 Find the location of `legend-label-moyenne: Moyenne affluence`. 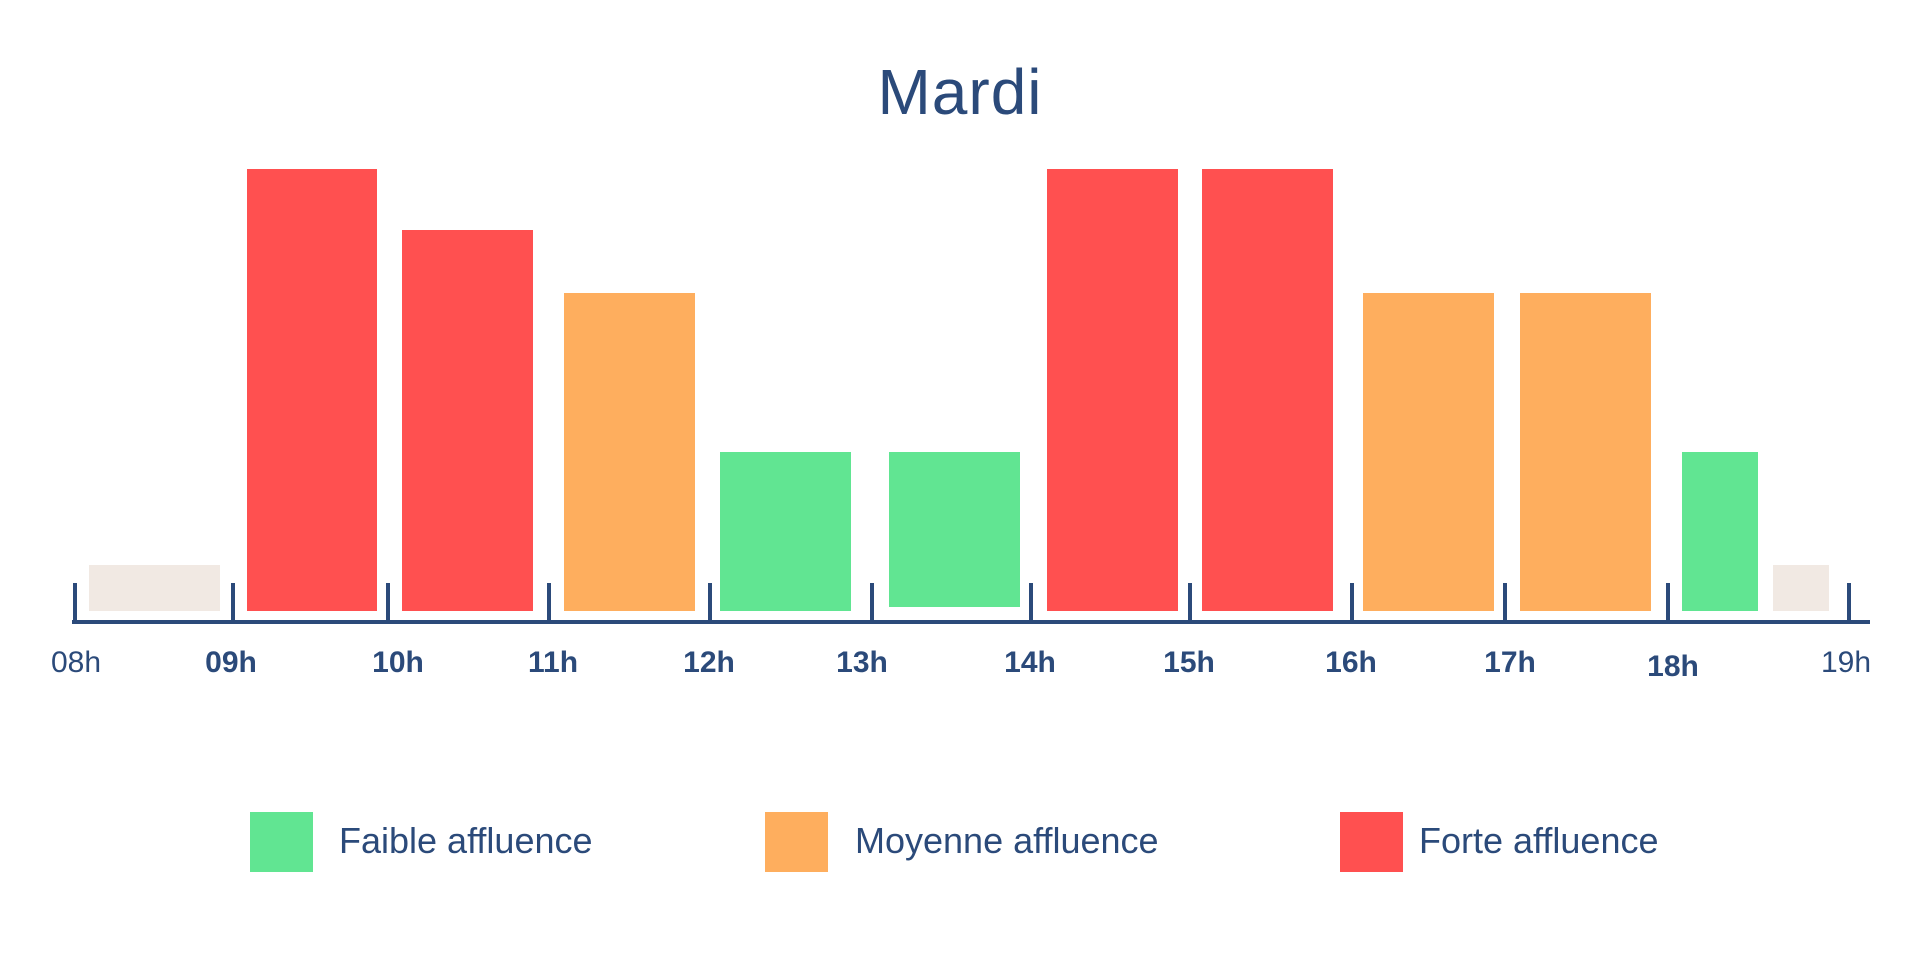

legend-label-moyenne: Moyenne affluence is located at coordinates (1007, 840).